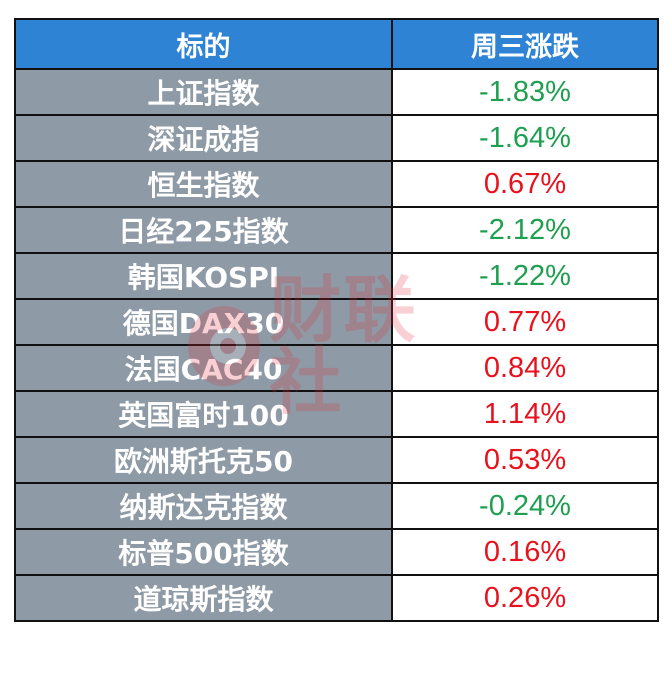 This screenshot has width=672, height=692. I want to click on table-row: 欧洲斯托克50 0.53%, so click(336, 460).